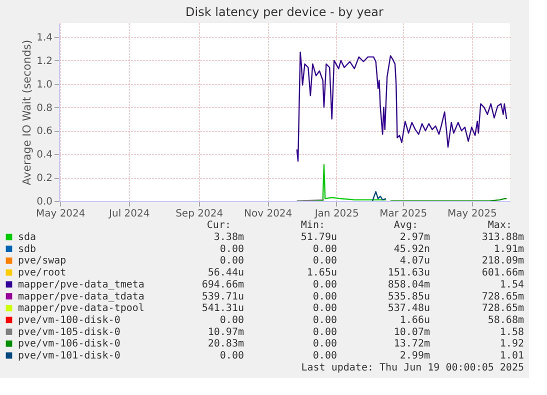  Describe the element at coordinates (503, 237) in the screenshot. I see `text: 313.88m` at that location.